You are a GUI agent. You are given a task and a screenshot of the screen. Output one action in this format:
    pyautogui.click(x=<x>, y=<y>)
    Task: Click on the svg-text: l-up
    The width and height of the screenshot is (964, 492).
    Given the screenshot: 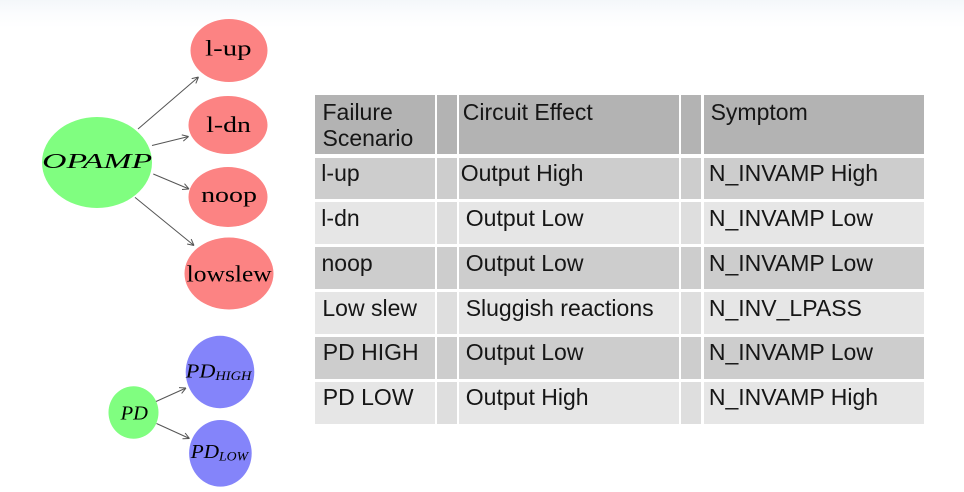 What is the action you would take?
    pyautogui.click(x=228, y=48)
    